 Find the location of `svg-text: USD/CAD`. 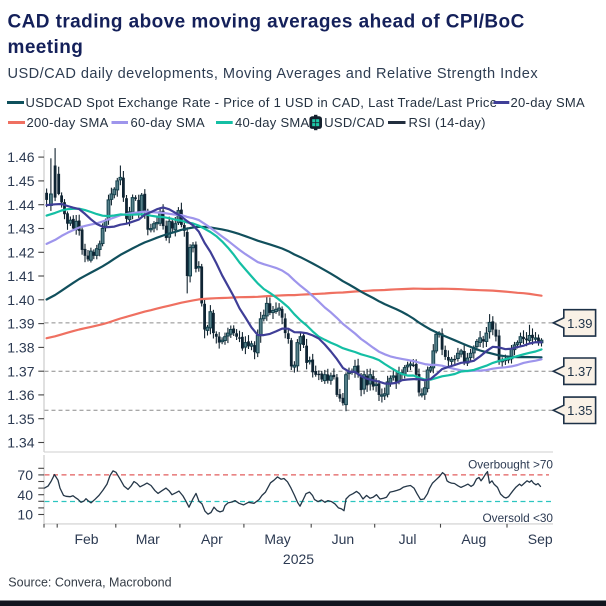

svg-text: USD/CAD is located at coordinates (354, 122).